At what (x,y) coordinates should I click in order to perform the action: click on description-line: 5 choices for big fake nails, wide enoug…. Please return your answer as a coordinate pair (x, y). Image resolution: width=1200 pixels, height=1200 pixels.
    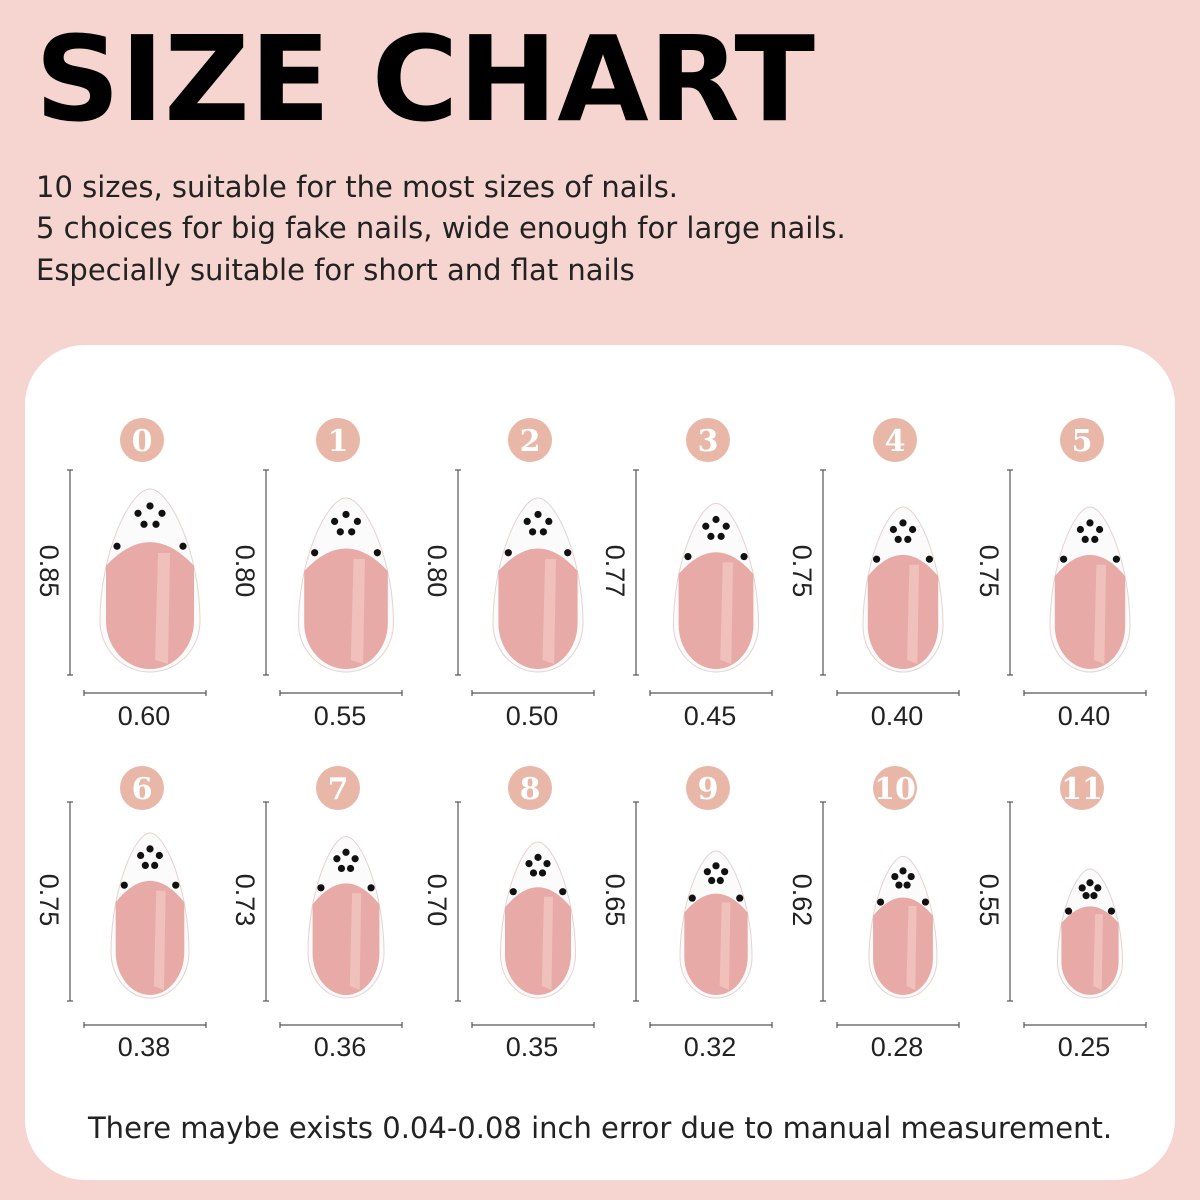
    Looking at the image, I should click on (441, 228).